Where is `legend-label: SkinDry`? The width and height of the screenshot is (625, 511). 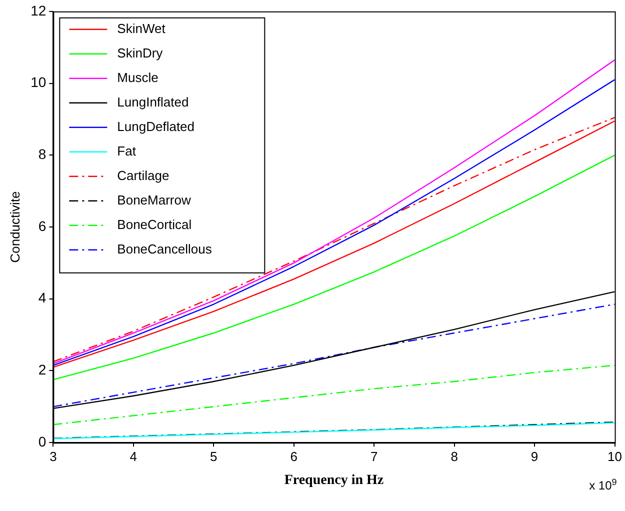 legend-label: SkinDry is located at coordinates (140, 52).